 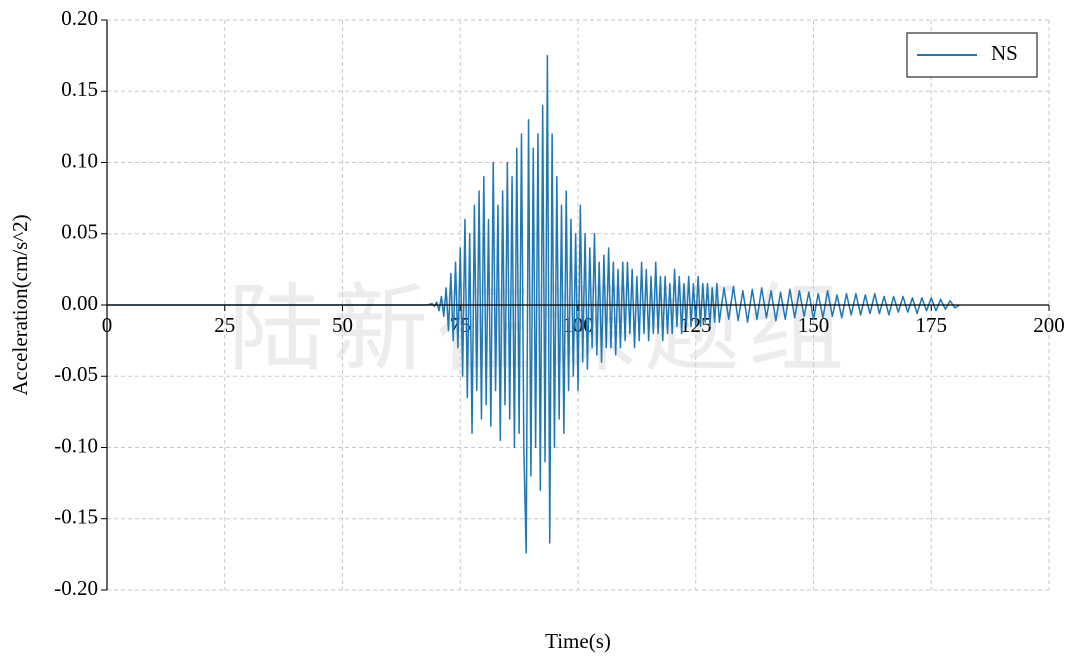 What do you see at coordinates (1049, 325) in the screenshot?
I see `x-tick-label: 200` at bounding box center [1049, 325].